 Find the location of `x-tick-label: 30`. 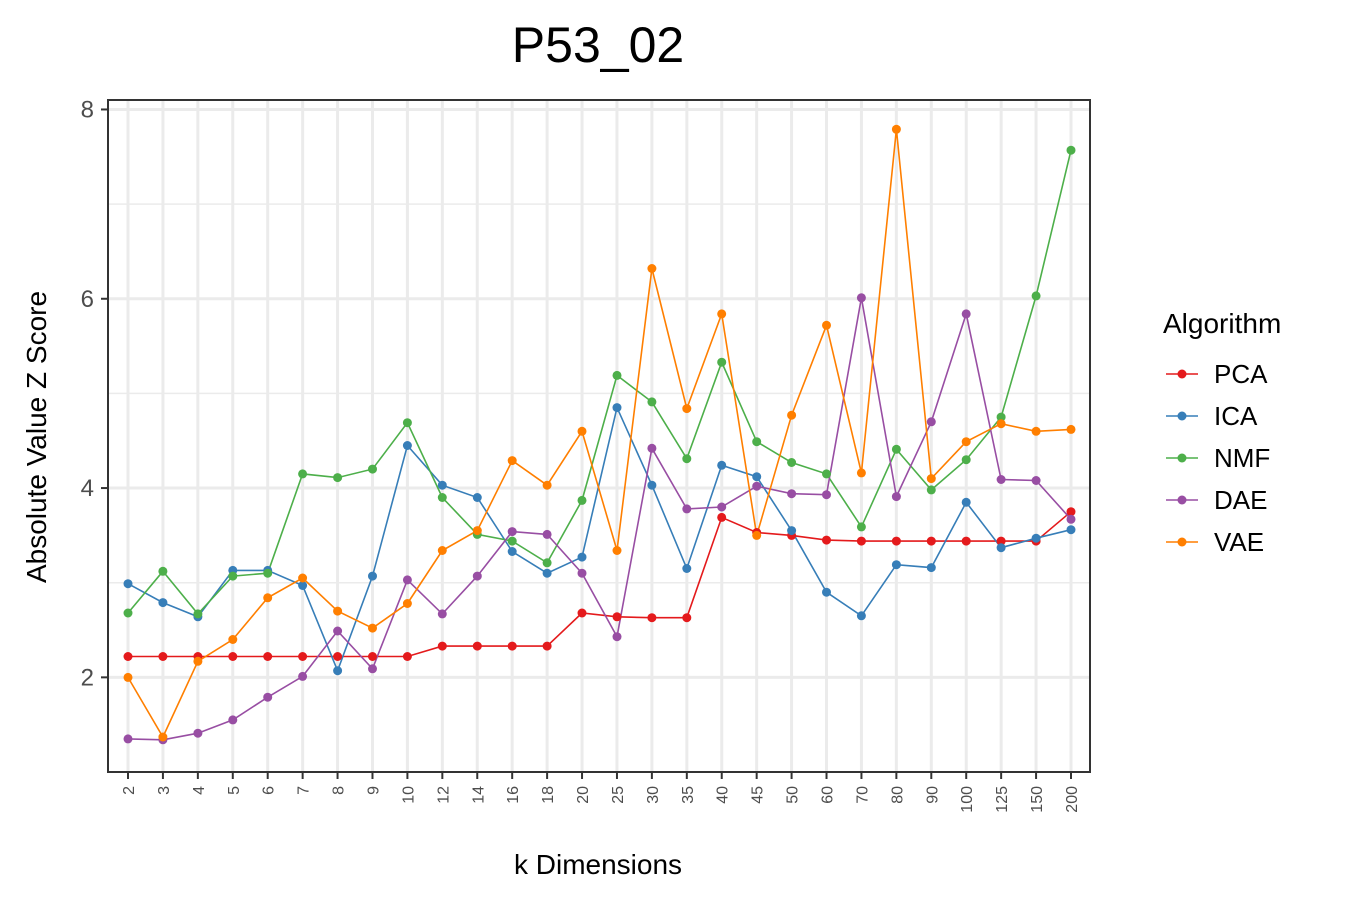

x-tick-label: 30 is located at coordinates (653, 795).